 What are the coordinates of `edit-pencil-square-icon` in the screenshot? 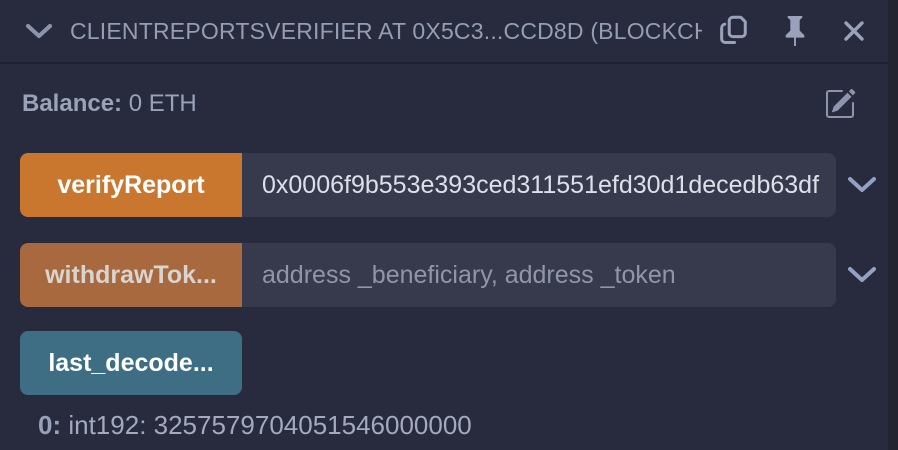 It's located at (840, 104).